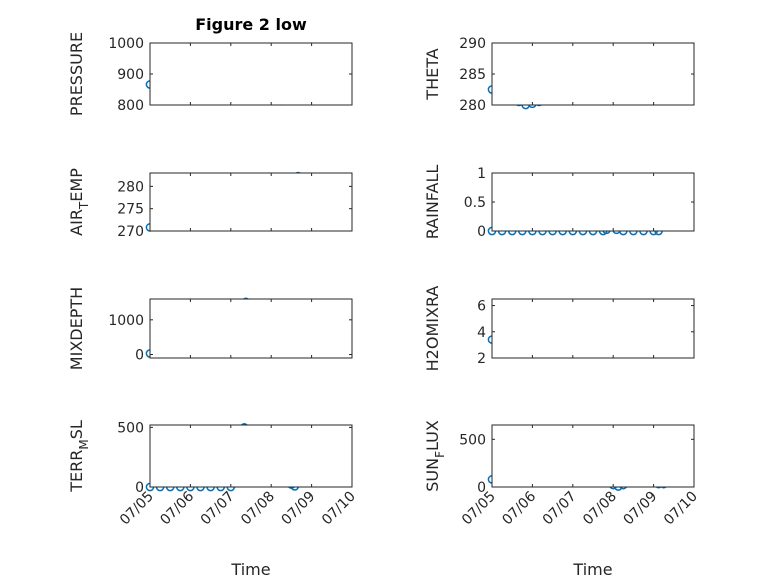 Image resolution: width=778 pixels, height=583 pixels. I want to click on subplot-rainfall: 0 0.5 1 RAINFALL, so click(559, 202).